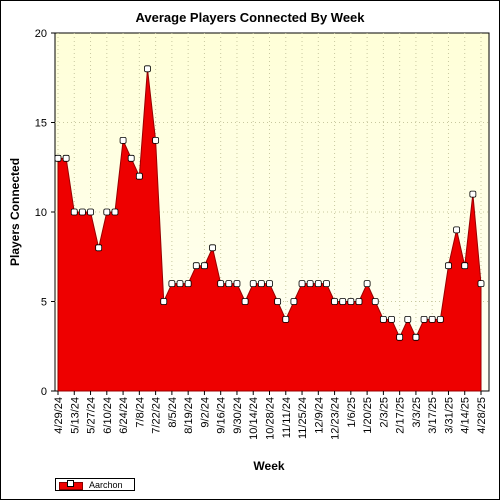 Image resolution: width=500 pixels, height=500 pixels. Describe the element at coordinates (41, 34) in the screenshot. I see `y-tick-label: 20` at that location.